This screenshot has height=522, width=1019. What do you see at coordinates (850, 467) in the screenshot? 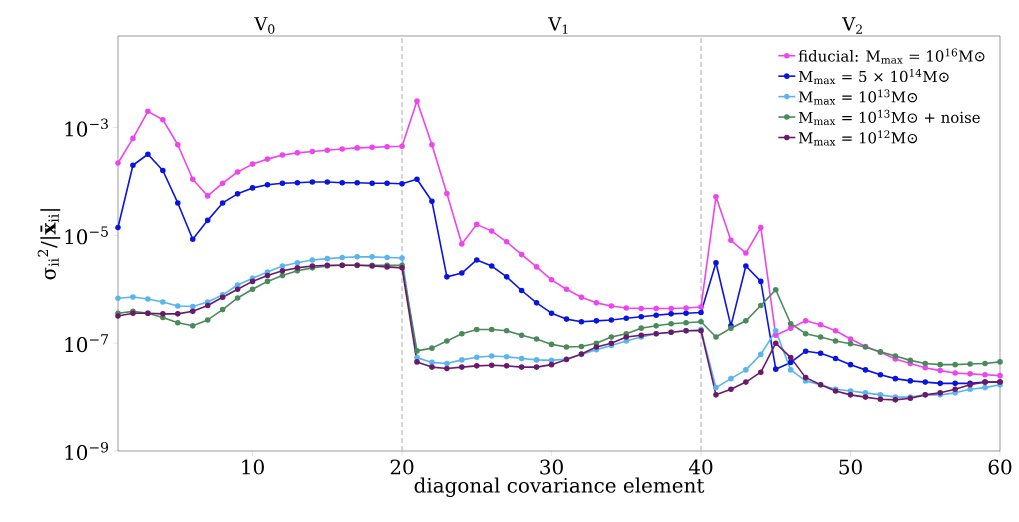
I see `x-tick-label: 50` at bounding box center [850, 467].